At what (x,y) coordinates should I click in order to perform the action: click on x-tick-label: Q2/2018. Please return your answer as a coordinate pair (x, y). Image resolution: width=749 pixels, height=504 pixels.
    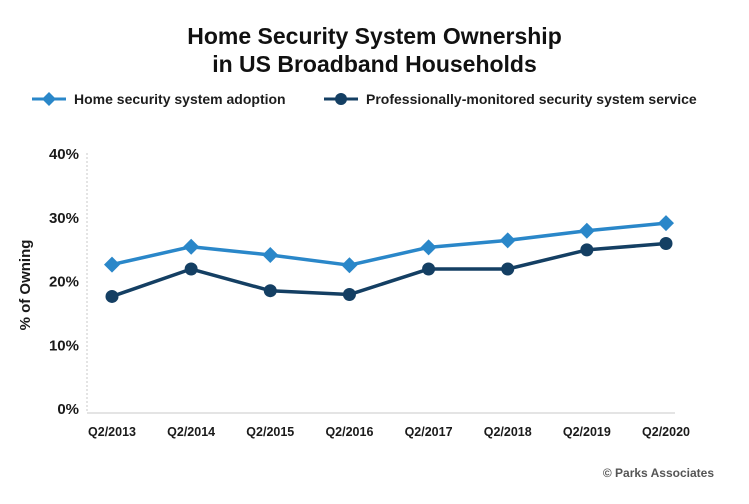
    Looking at the image, I should click on (508, 432).